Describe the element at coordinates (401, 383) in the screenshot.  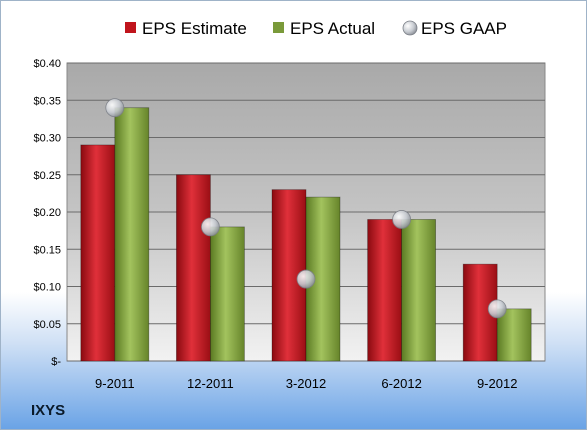
I see `x-tick-label: 6-2012` at that location.